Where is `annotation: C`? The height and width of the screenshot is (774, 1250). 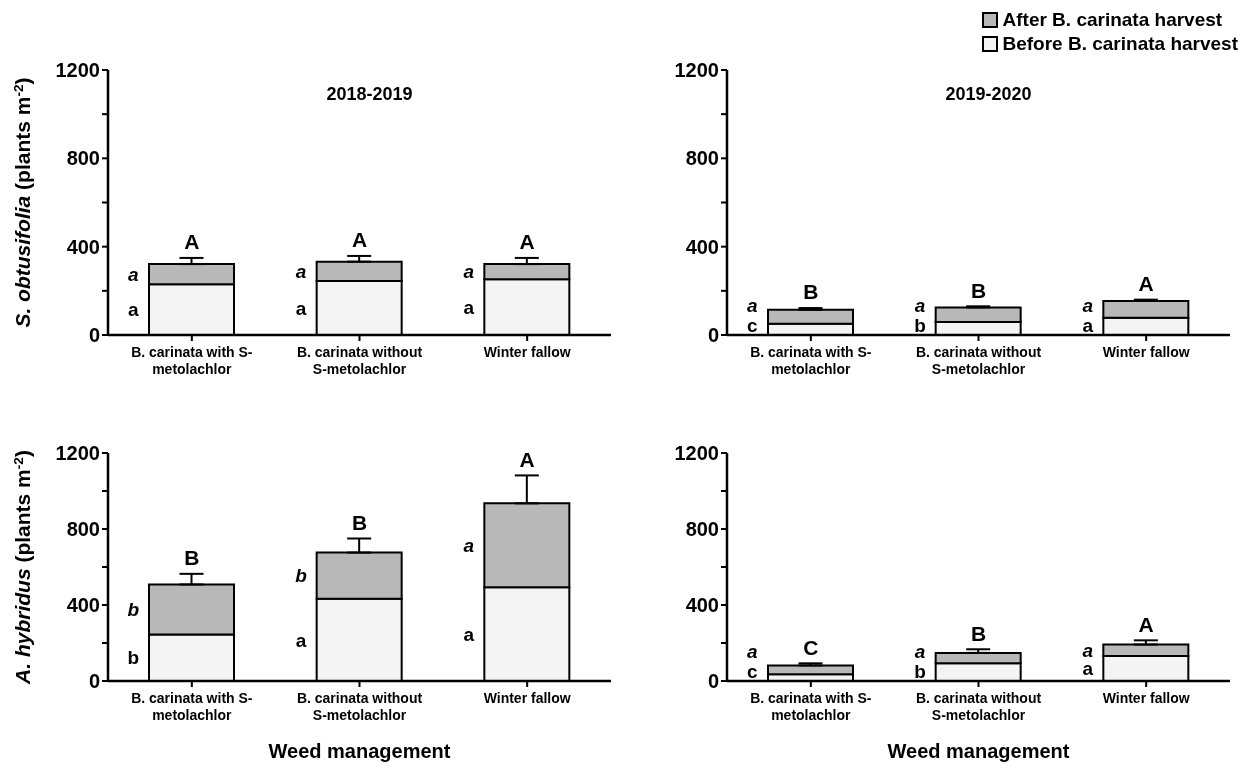
annotation: C is located at coordinates (811, 647).